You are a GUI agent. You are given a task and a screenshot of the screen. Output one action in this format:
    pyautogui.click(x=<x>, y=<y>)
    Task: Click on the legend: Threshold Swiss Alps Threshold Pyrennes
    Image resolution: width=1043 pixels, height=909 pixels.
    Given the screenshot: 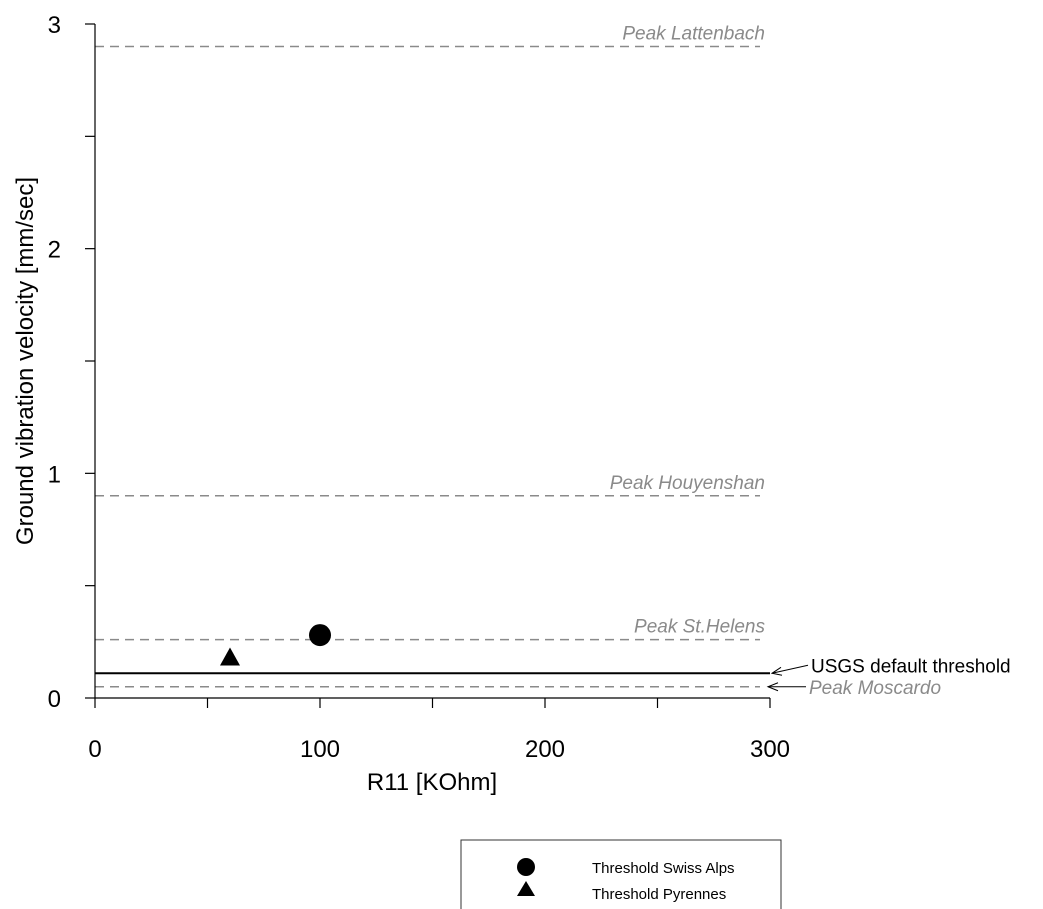 What is the action you would take?
    pyautogui.click(x=621, y=874)
    